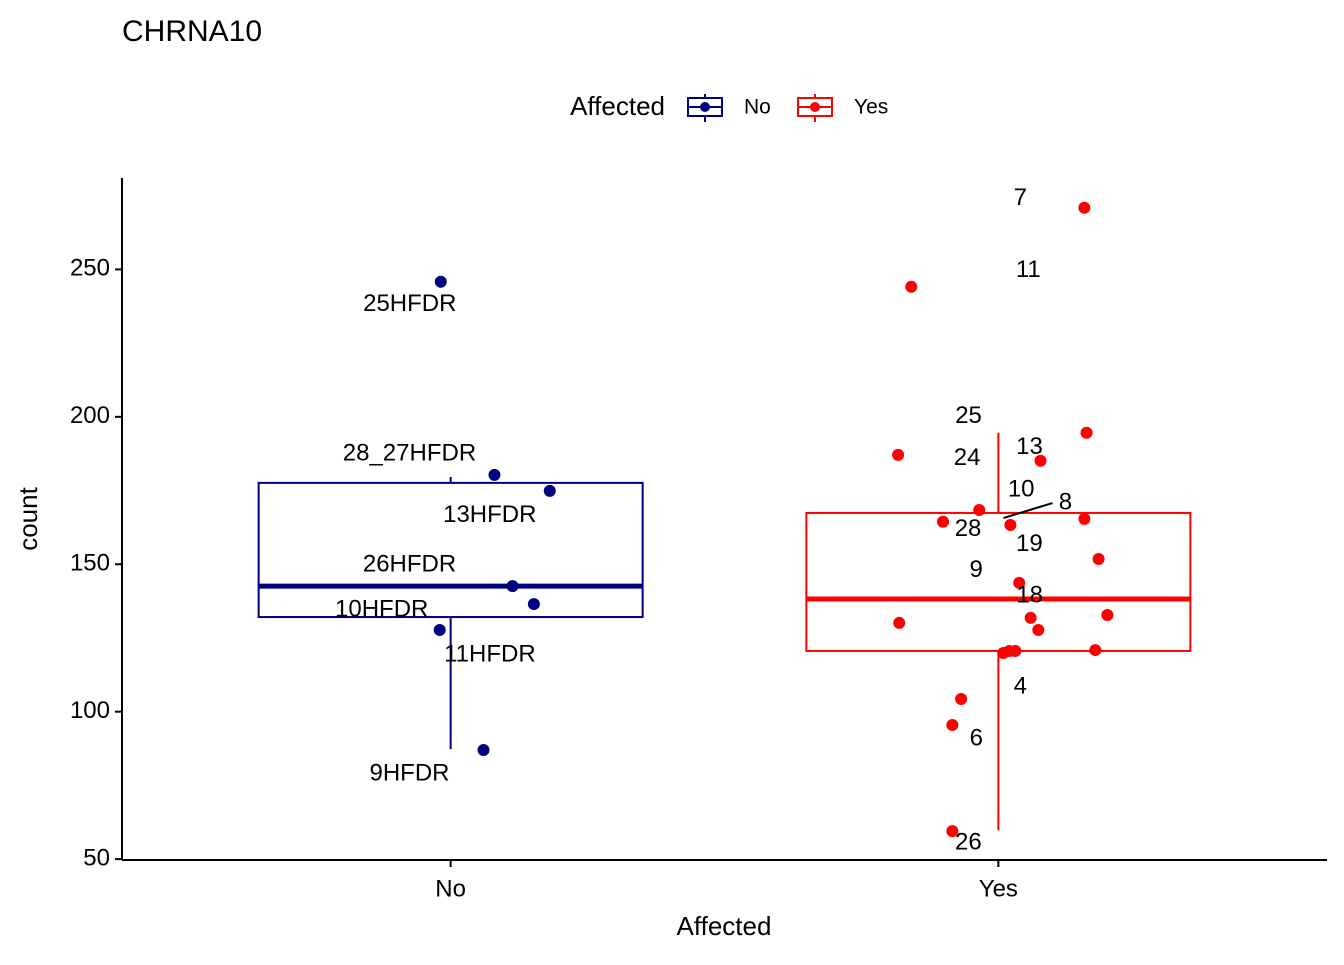 The image size is (1344, 965). I want to click on point-label: 6, so click(976, 737).